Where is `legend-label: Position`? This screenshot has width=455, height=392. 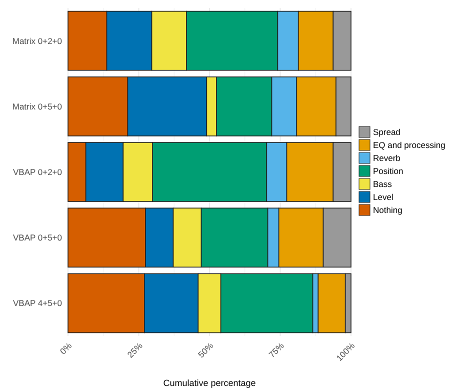
legend-label: Position is located at coordinates (388, 171).